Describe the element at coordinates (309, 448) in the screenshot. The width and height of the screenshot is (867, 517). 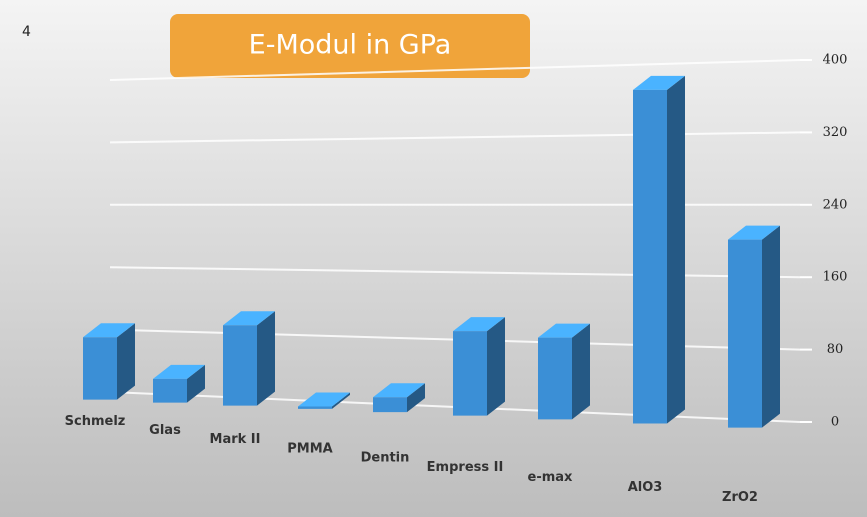
I see `x-tick-label: PMMA` at that location.